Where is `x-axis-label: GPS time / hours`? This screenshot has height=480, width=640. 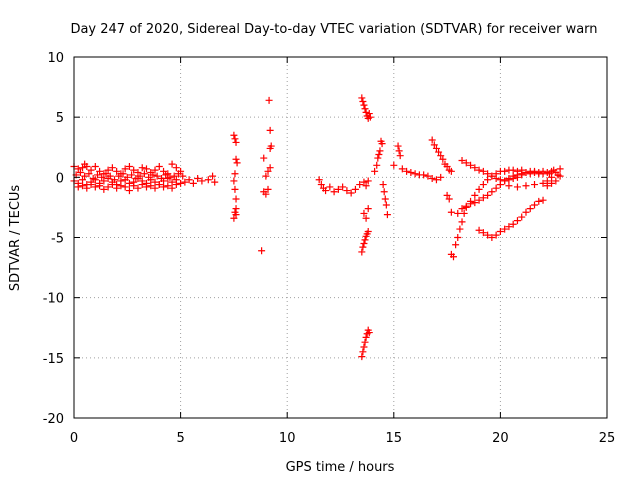 x-axis-label: GPS time / hours is located at coordinates (340, 467).